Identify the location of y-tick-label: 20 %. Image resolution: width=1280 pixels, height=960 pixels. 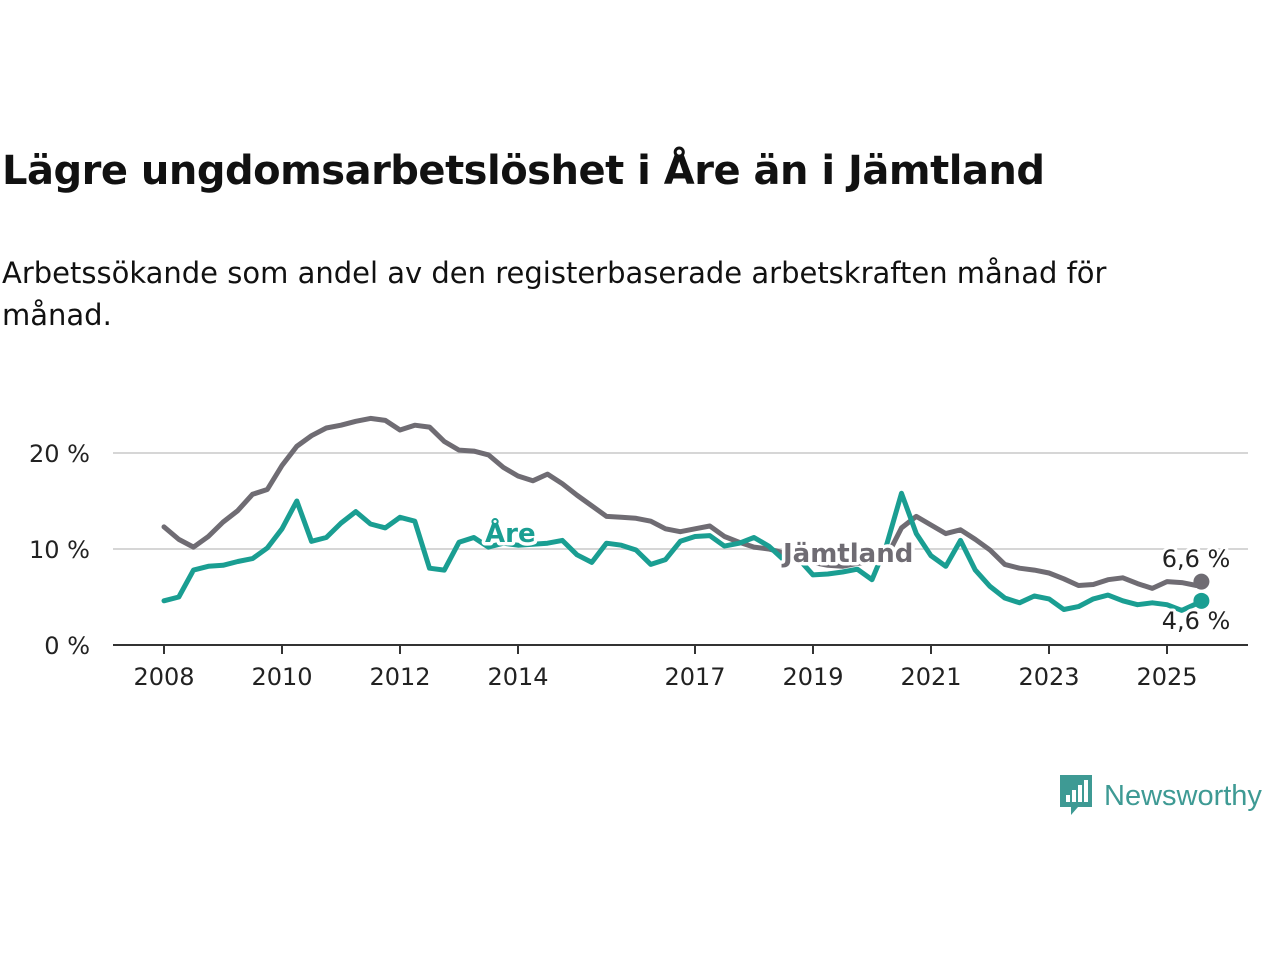
(59, 454).